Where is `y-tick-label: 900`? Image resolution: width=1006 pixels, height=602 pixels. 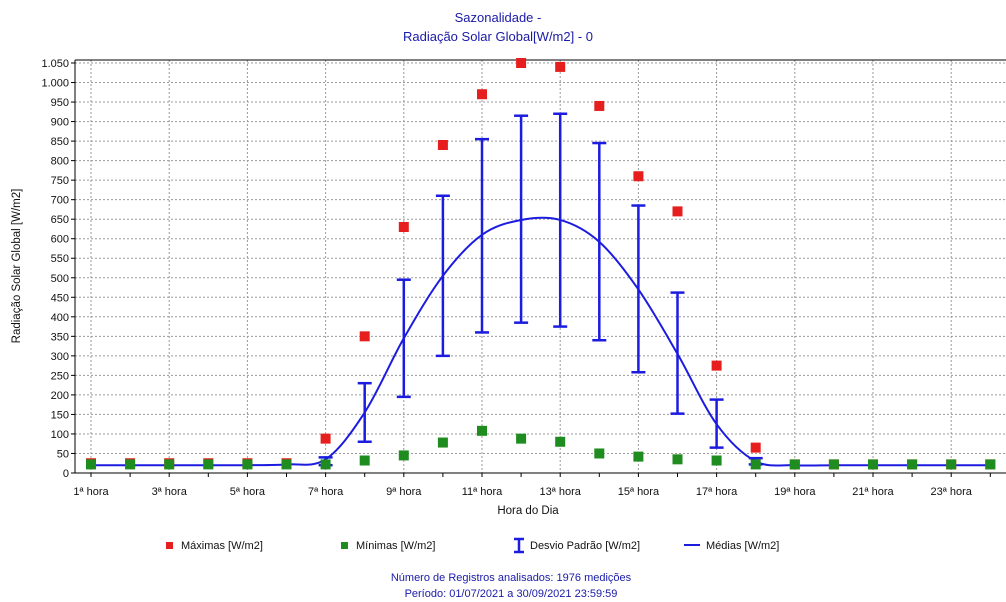 y-tick-label: 900 is located at coordinates (60, 123).